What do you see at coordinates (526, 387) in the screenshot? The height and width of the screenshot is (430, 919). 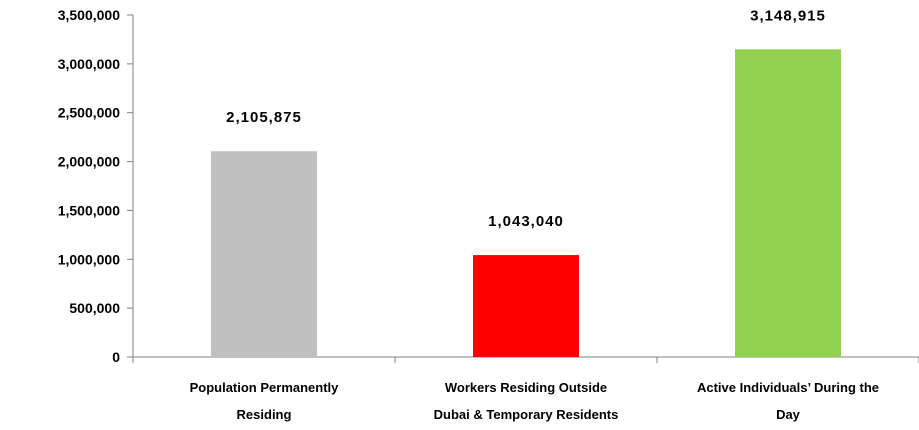 I see `category-label: Workers Residing Outside` at bounding box center [526, 387].